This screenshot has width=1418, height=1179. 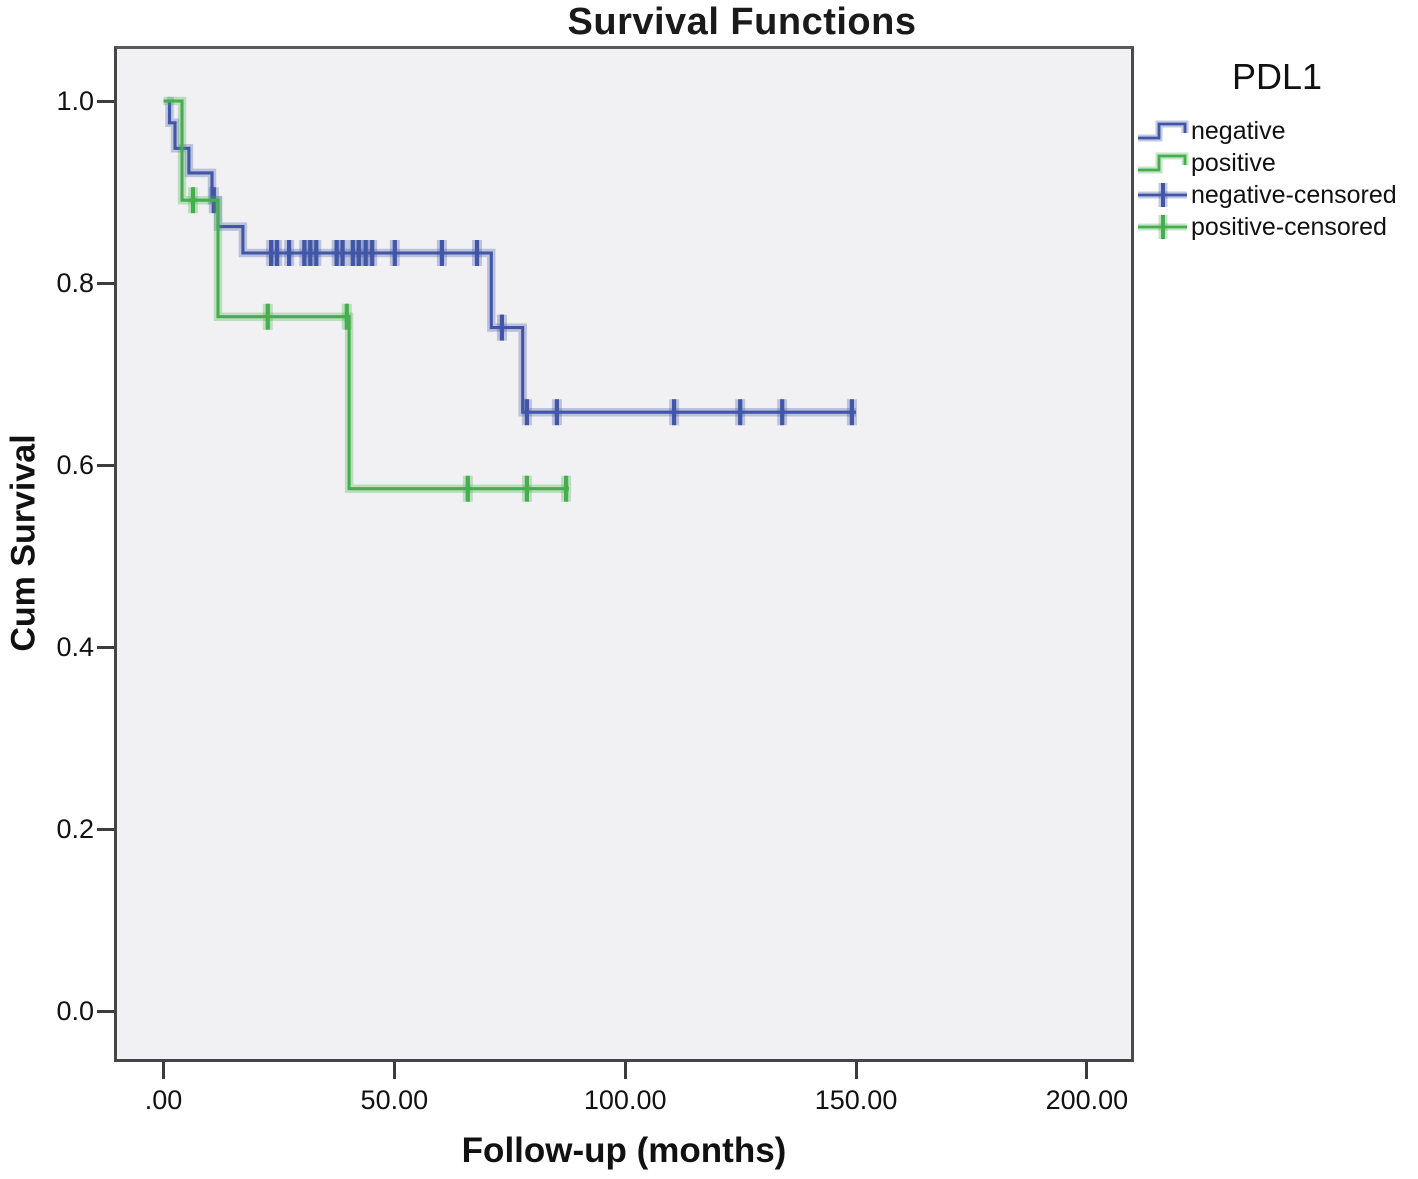 What do you see at coordinates (742, 22) in the screenshot?
I see `chart-title: Survival Functions` at bounding box center [742, 22].